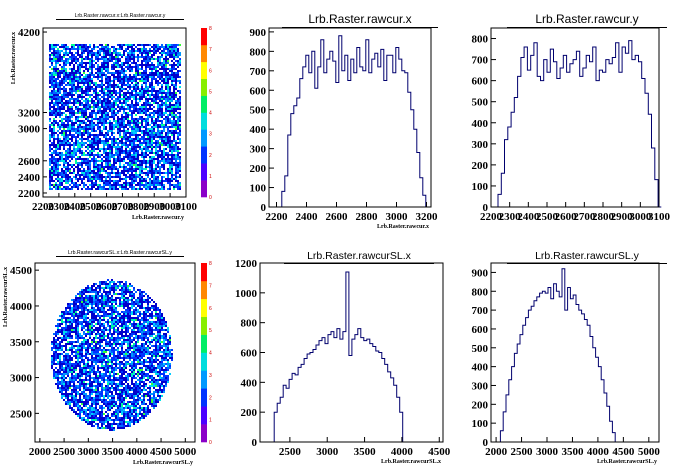 The height and width of the screenshot is (472, 696). Describe the element at coordinates (204, 87) in the screenshot. I see `palette-swatch` at that location.